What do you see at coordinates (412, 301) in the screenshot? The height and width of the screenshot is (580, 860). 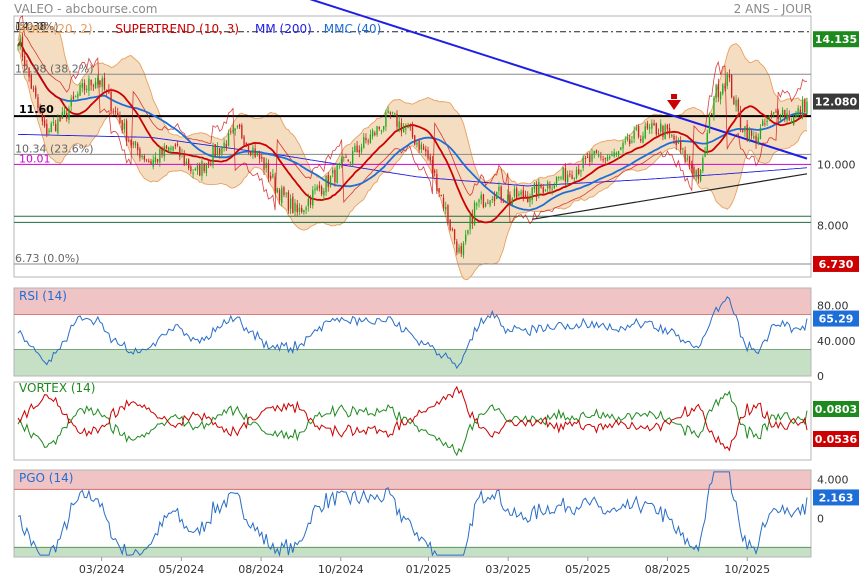 I see `rsi-overbought-zone` at bounding box center [412, 301].